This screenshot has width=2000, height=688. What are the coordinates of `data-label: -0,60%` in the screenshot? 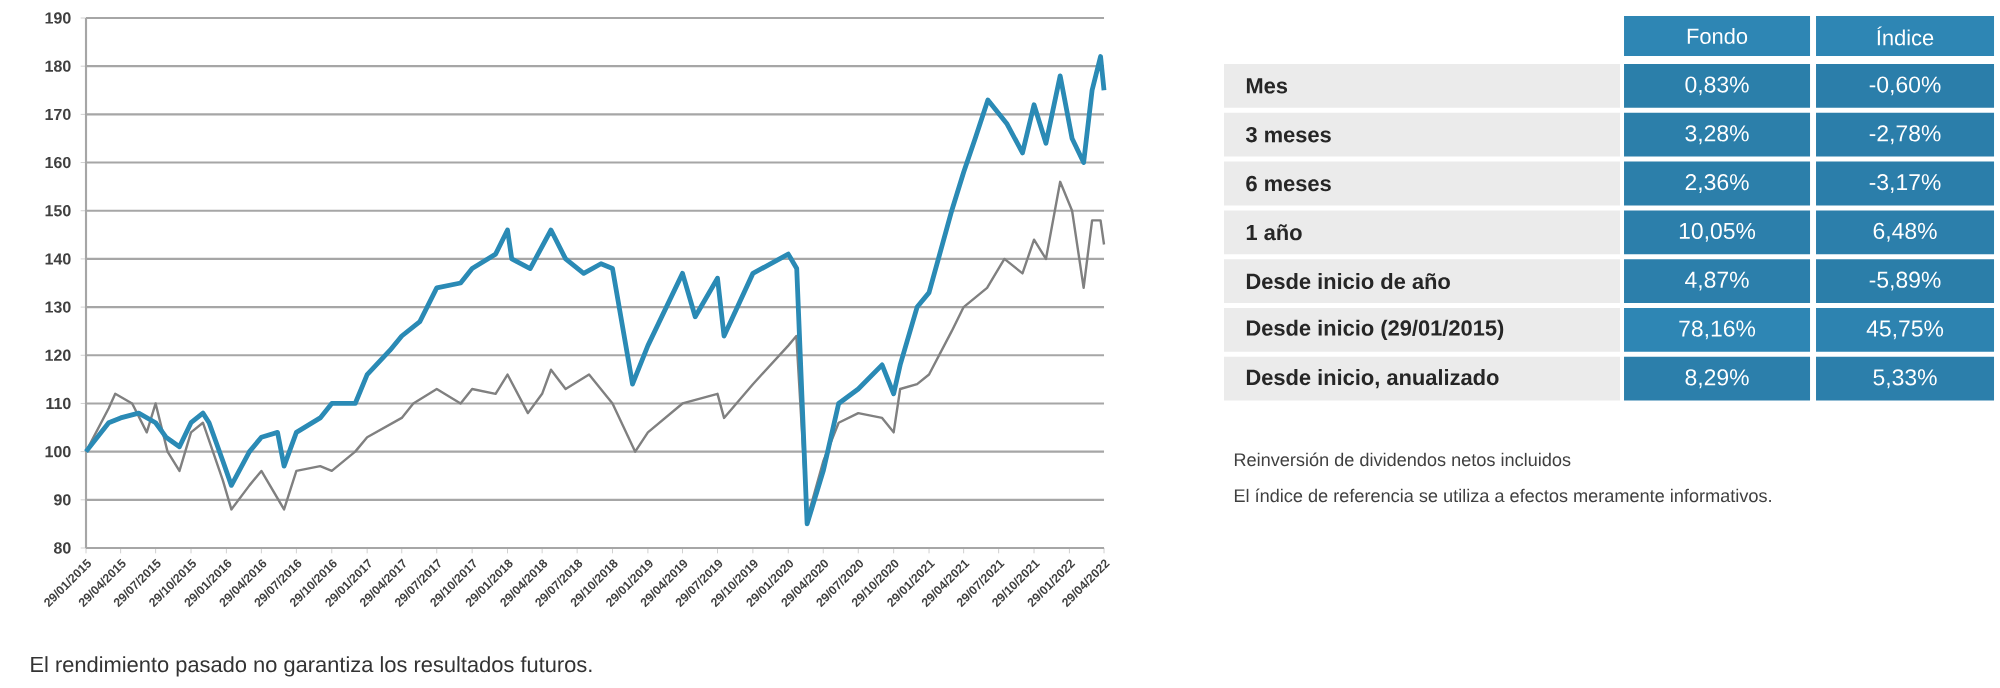 It's located at (1905, 86).